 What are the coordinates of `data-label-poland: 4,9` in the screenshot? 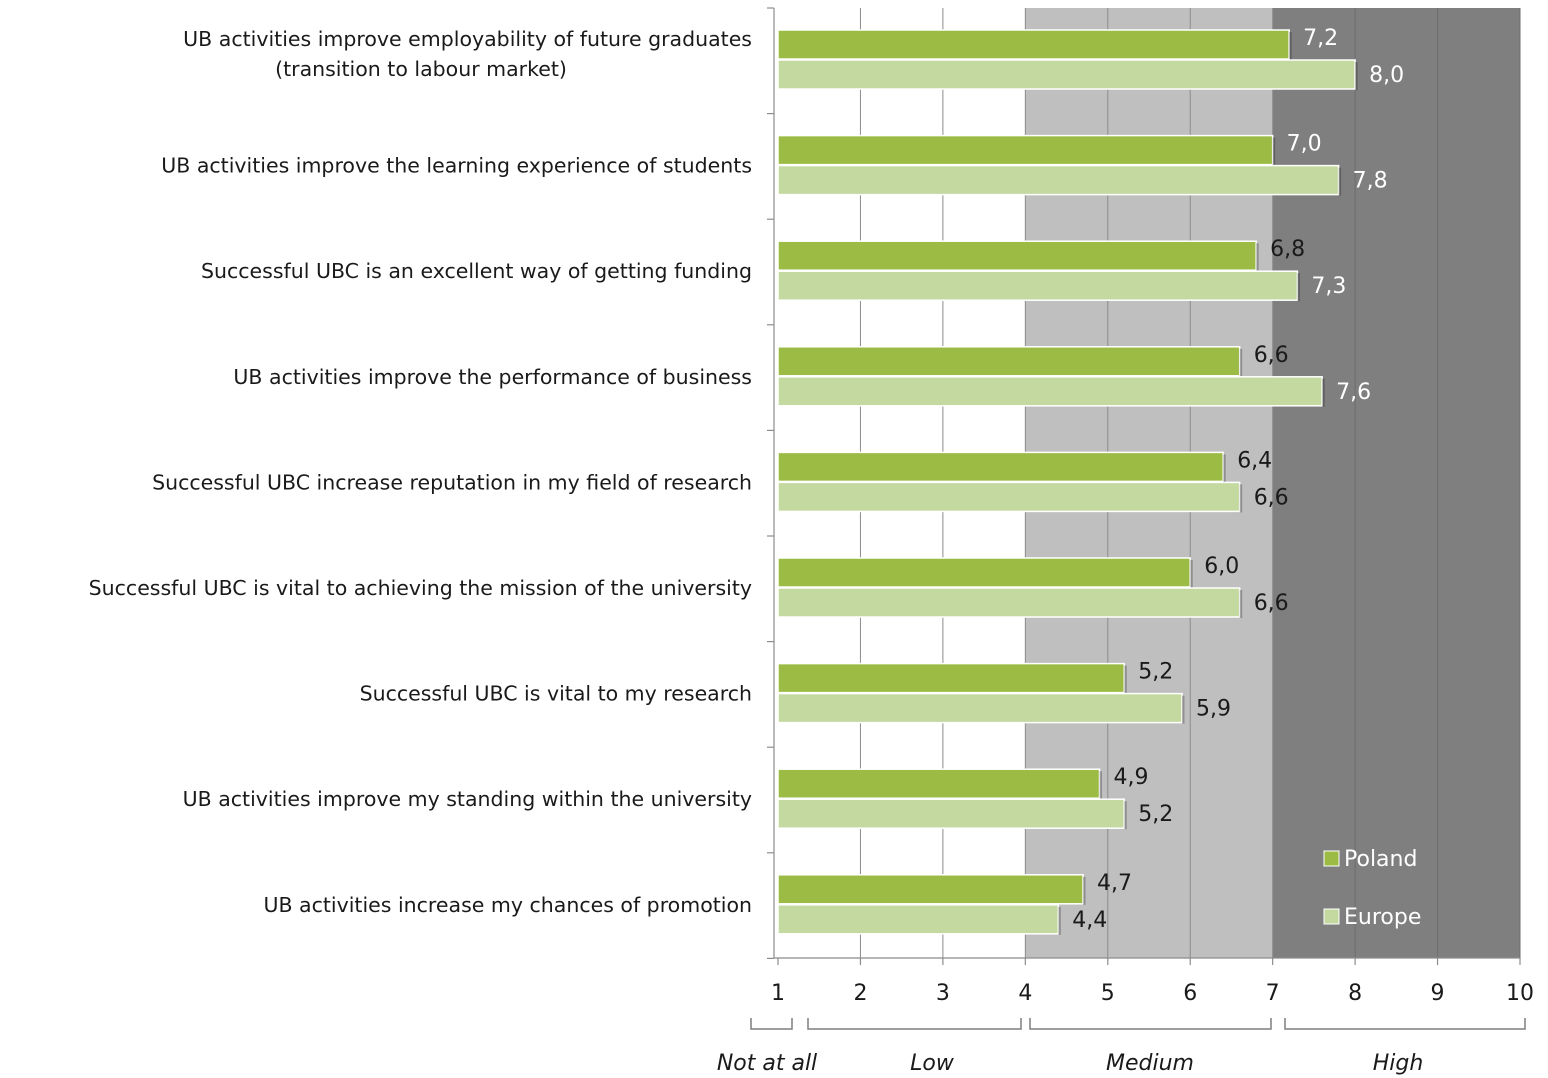 It's located at (1131, 777).